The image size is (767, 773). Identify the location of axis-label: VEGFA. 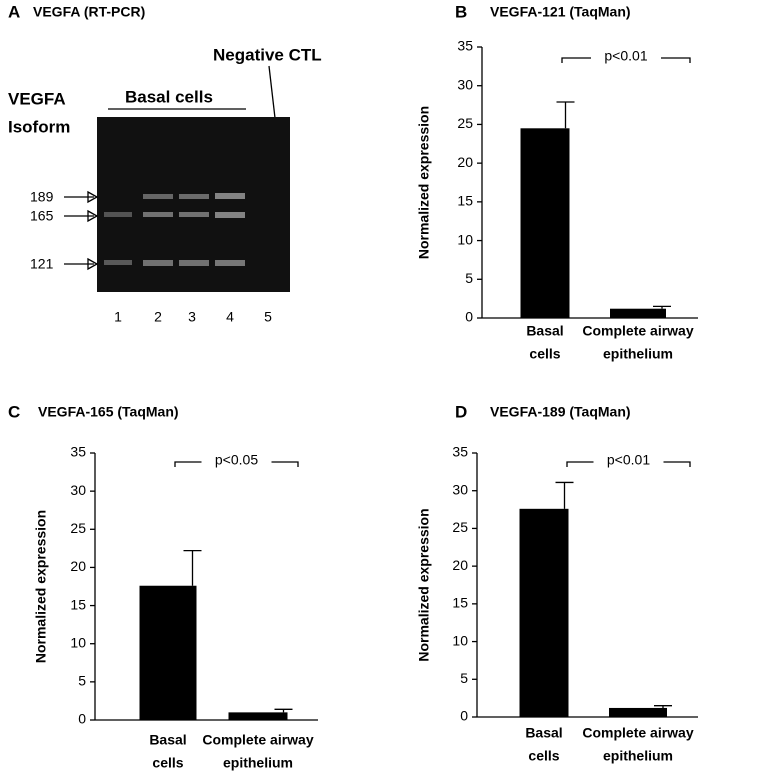
(37, 98).